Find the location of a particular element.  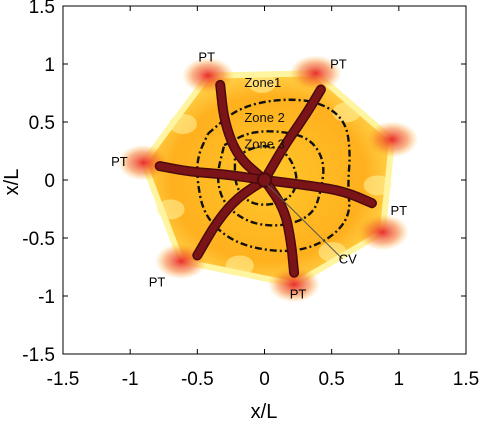

y-axis-label: x/L is located at coordinates (12, 182).